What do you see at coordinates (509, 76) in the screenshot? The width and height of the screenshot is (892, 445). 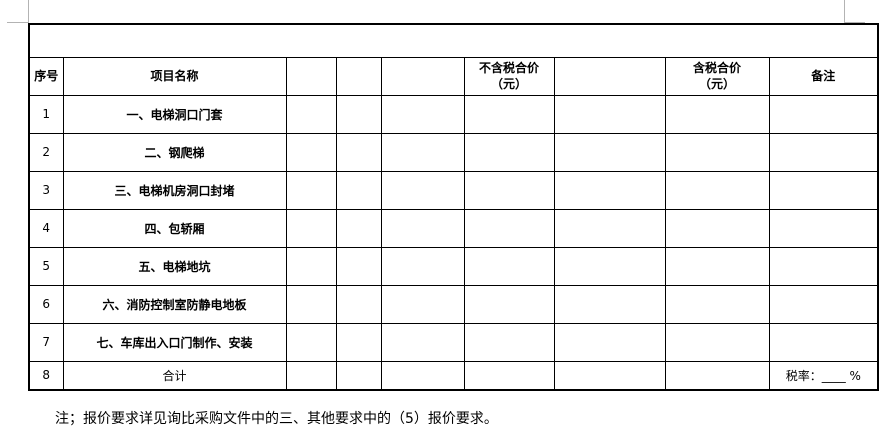 I see `header-price-excl-tax: 不含税合价 （元）` at bounding box center [509, 76].